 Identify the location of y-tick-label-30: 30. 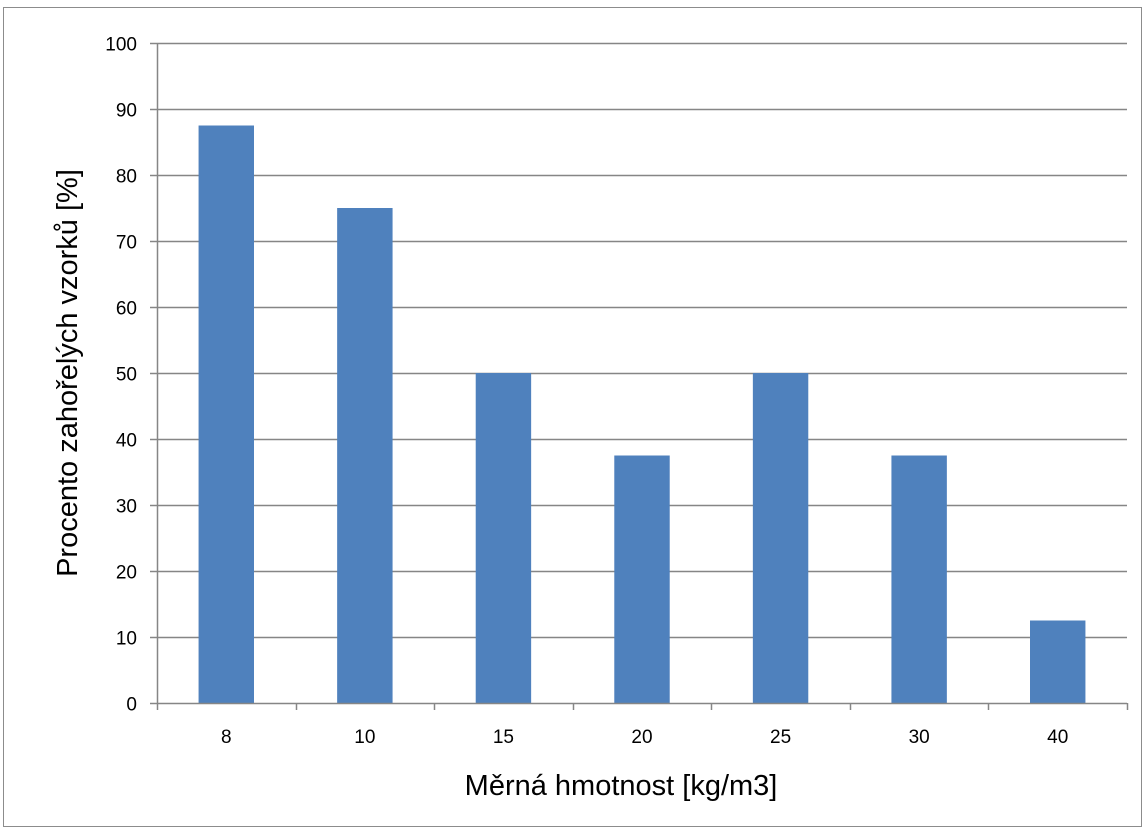
(126, 507).